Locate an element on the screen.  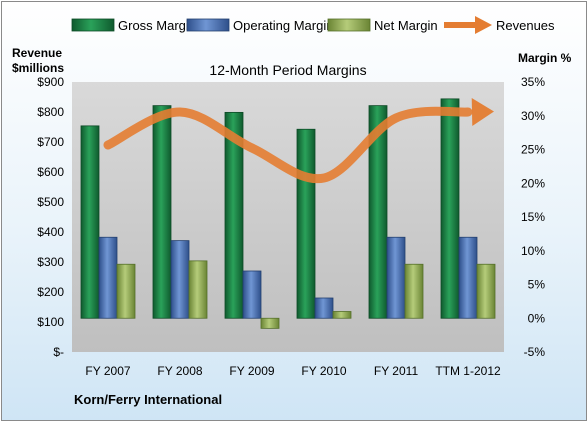
right-tick-label: 25% is located at coordinates (533, 150).